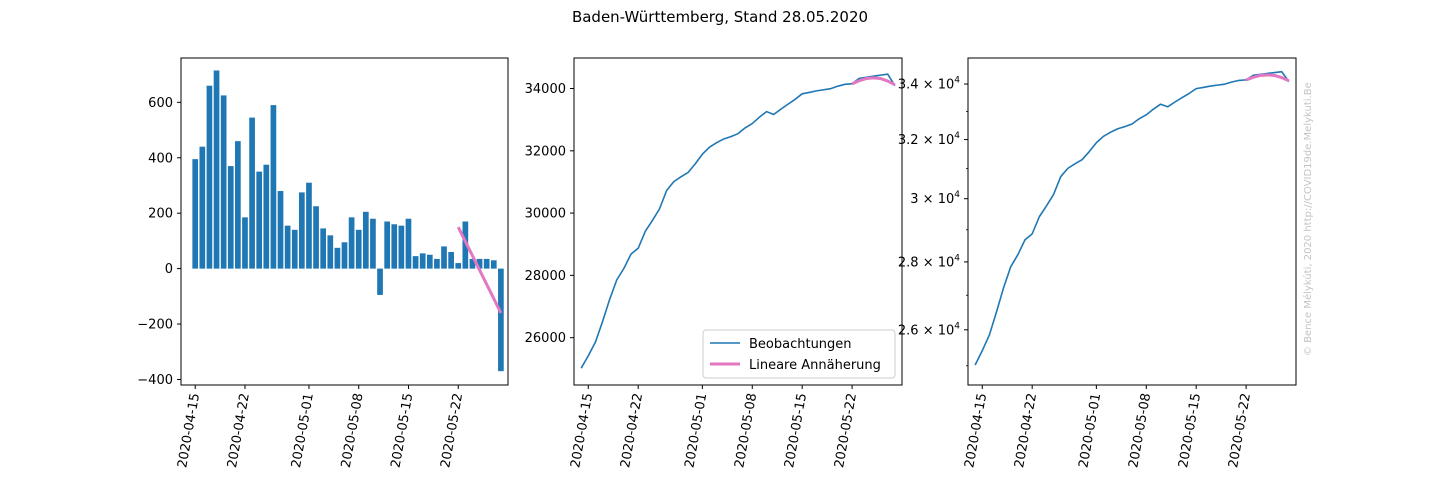 This screenshot has height=480, width=1440. I want to click on y-tick-label: 200, so click(160, 214).